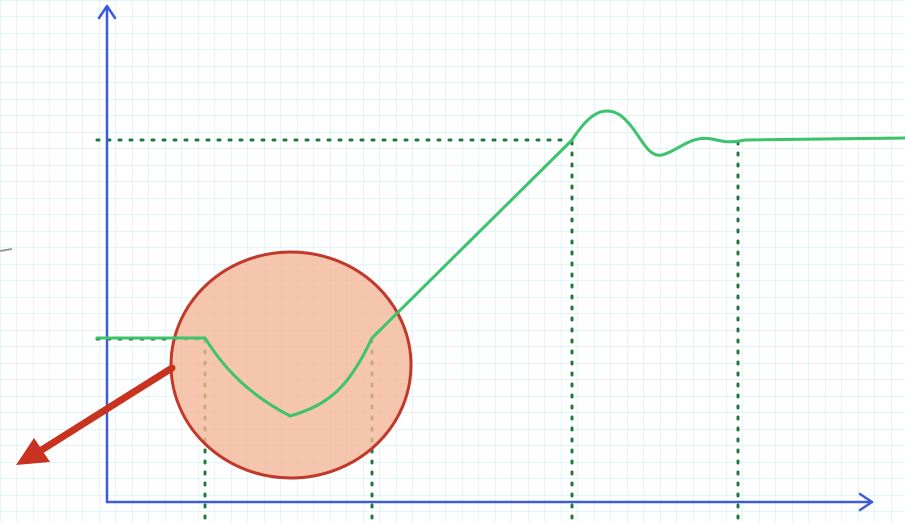 The image size is (905, 522). What do you see at coordinates (6, 250) in the screenshot?
I see `stray-mark` at bounding box center [6, 250].